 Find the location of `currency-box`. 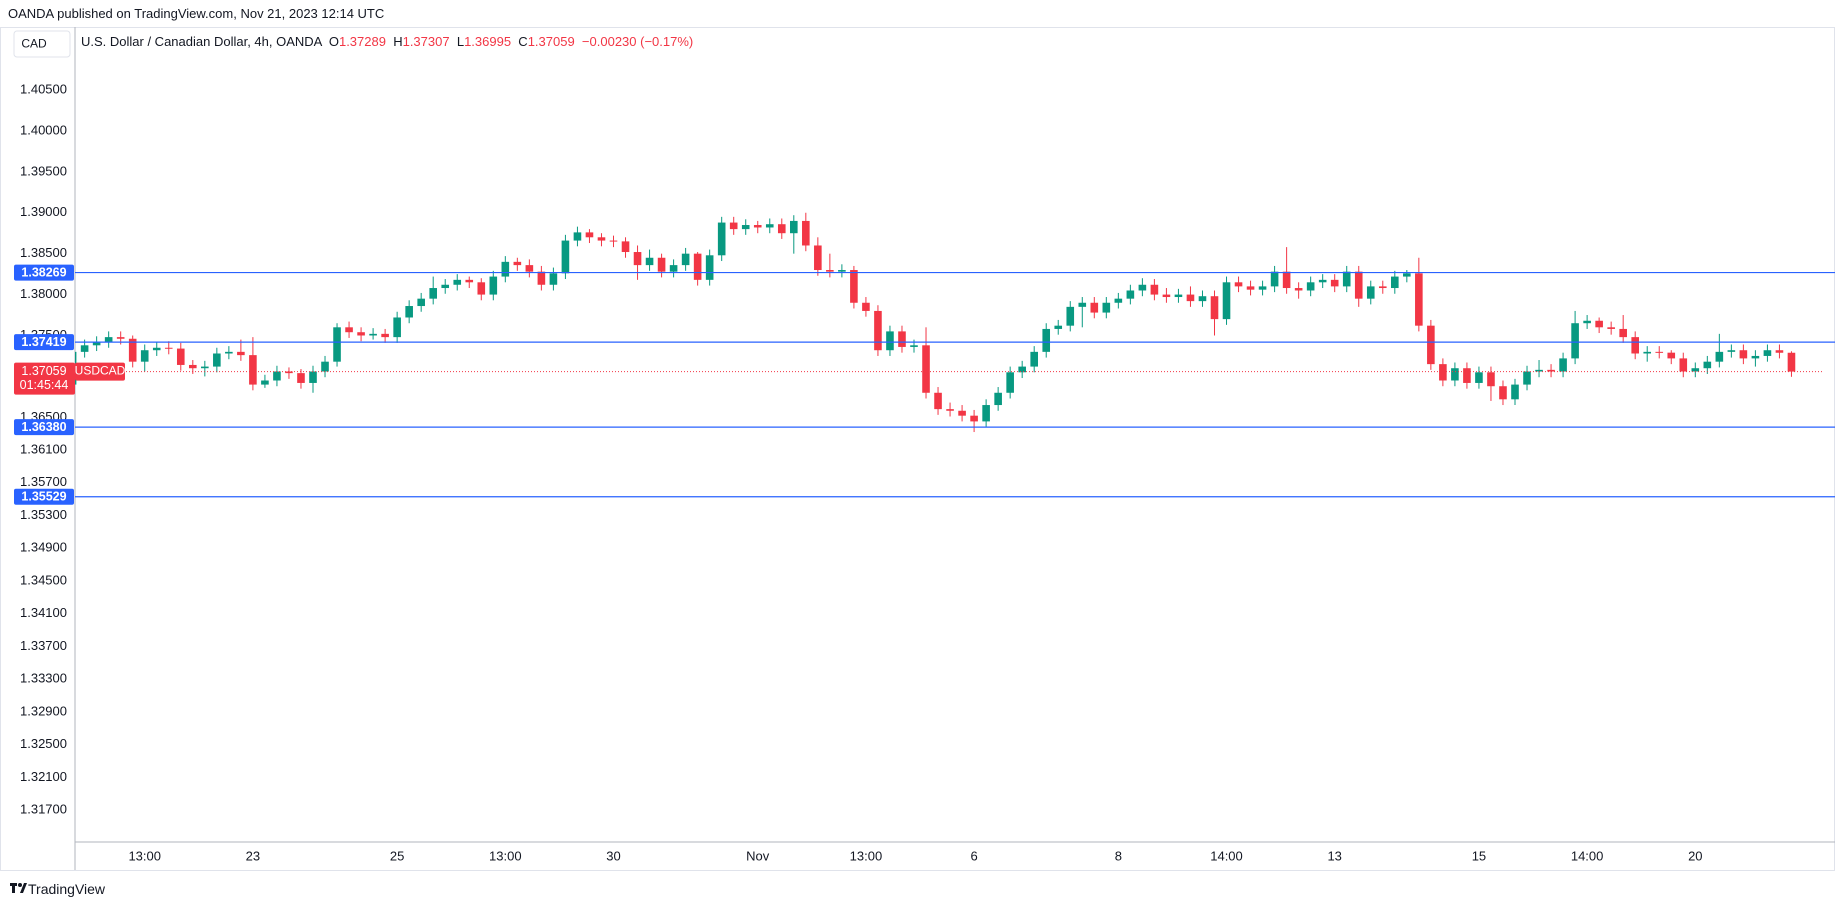

currency-box is located at coordinates (42, 44).